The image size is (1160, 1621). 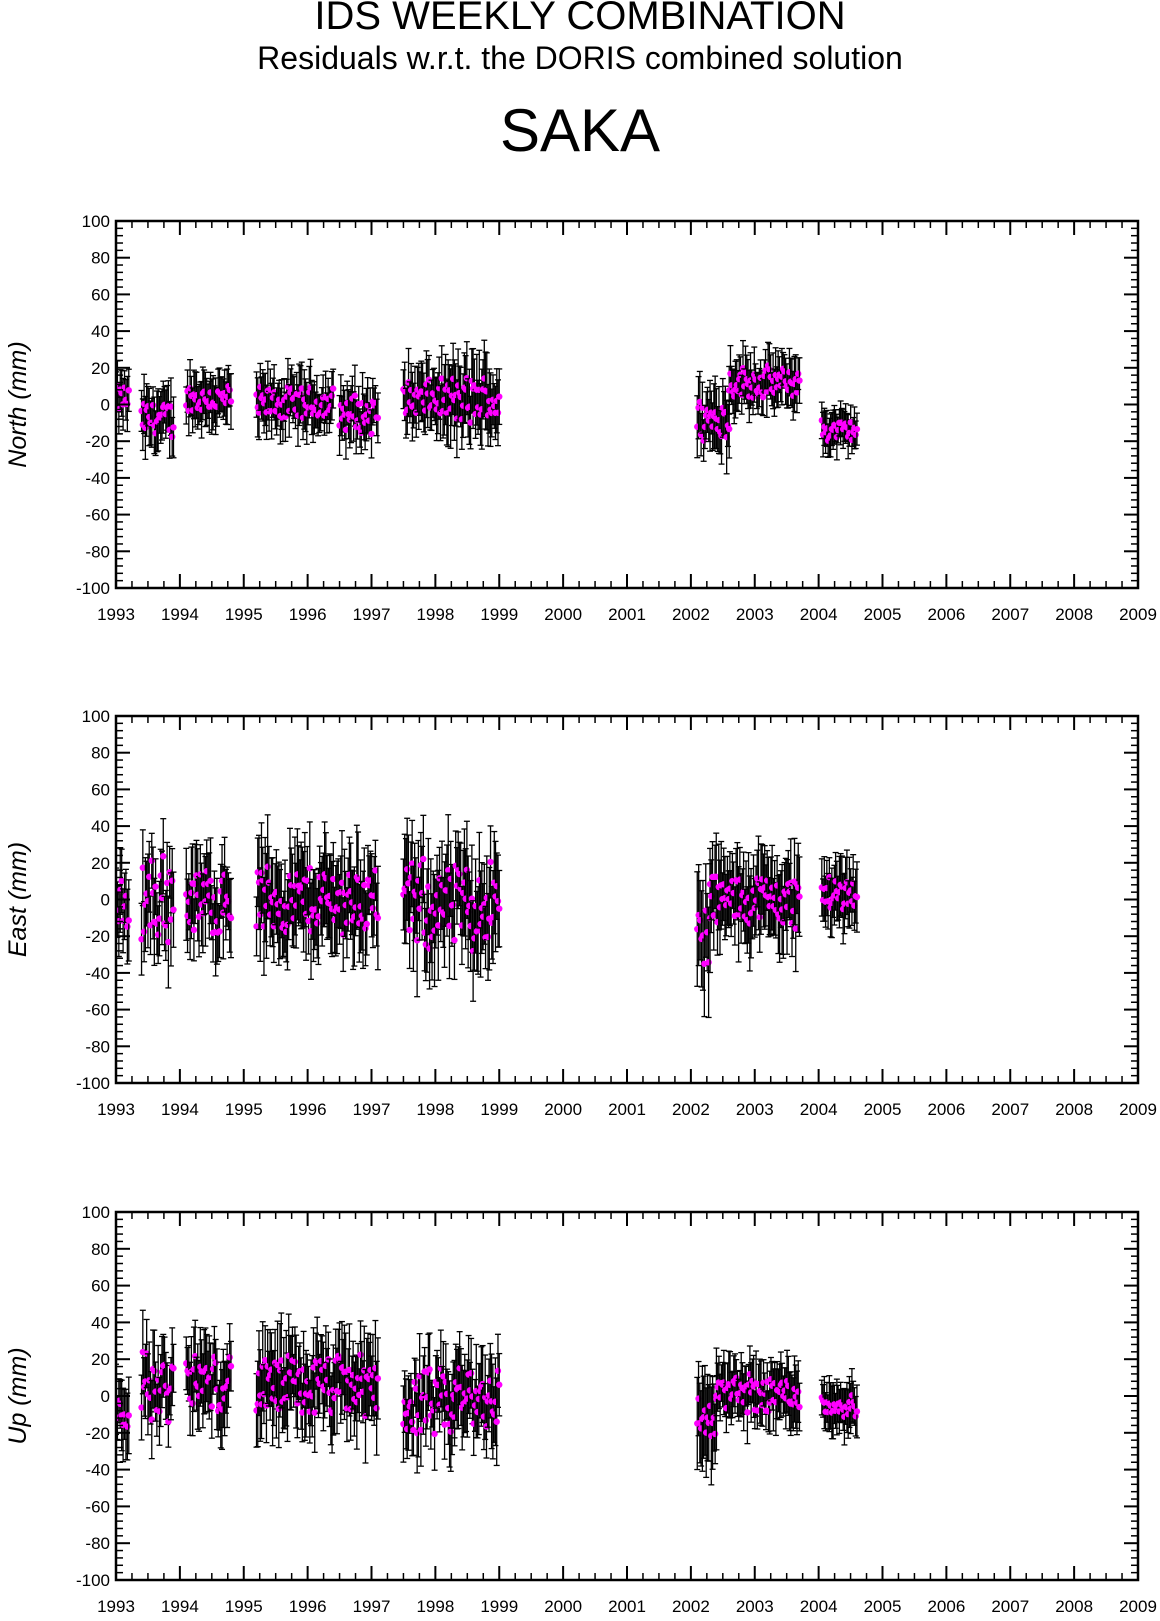 What do you see at coordinates (96, 1212) in the screenshot?
I see `y-tick-label: 100` at bounding box center [96, 1212].